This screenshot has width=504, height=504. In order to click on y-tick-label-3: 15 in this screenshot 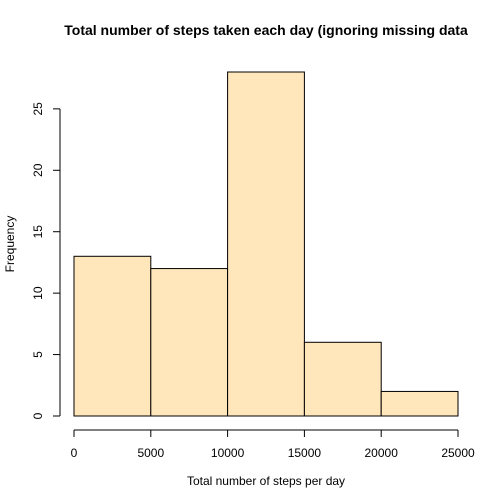, I will do `click(38, 232)`.